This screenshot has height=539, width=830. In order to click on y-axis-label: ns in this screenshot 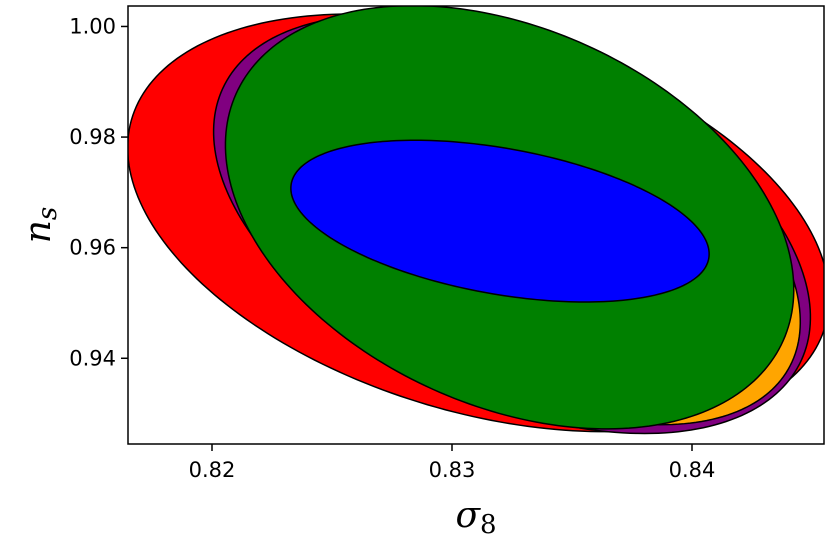, I will do `click(40, 225)`.